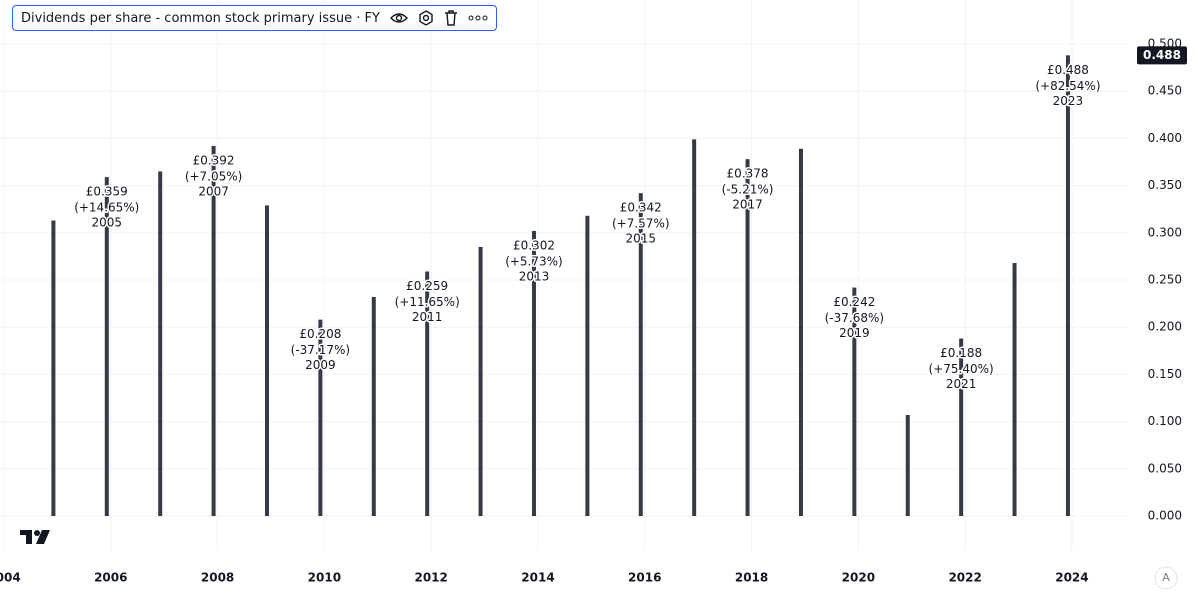 This screenshot has width=1200, height=597. Describe the element at coordinates (1165, 280) in the screenshot. I see `y-tick-label: 0.250` at that location.